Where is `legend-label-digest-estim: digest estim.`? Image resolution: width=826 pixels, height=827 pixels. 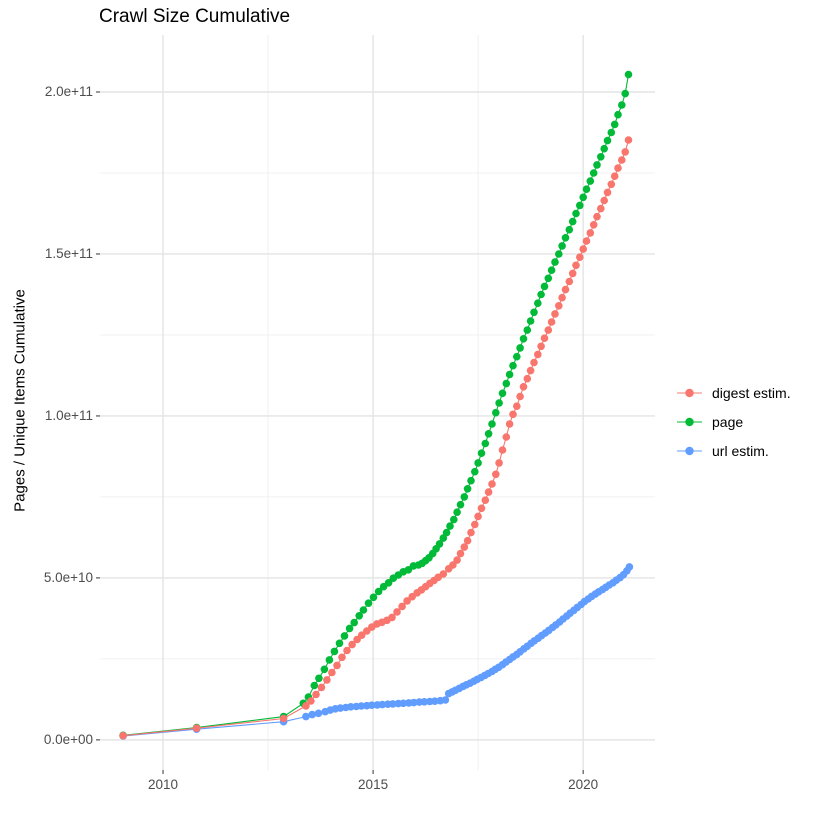 legend-label-digest-estim: digest estim. is located at coordinates (751, 392).